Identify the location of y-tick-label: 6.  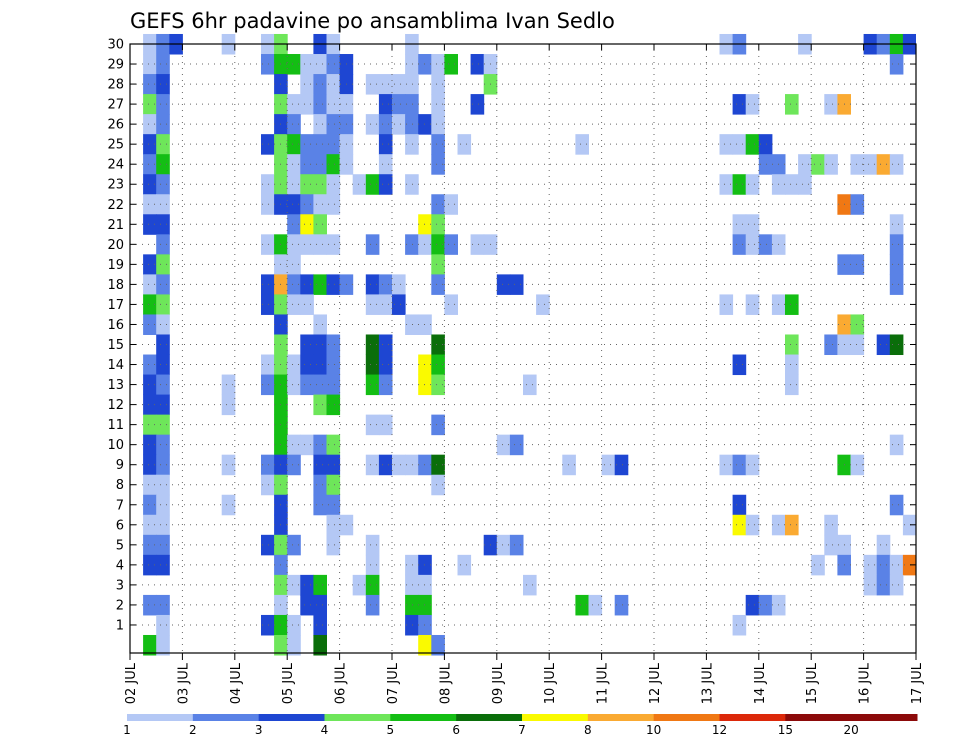
(120, 525).